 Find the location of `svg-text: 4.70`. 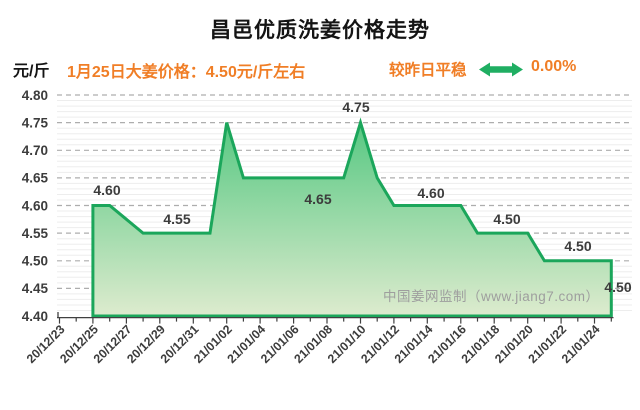

svg-text: 4.70 is located at coordinates (35, 150).